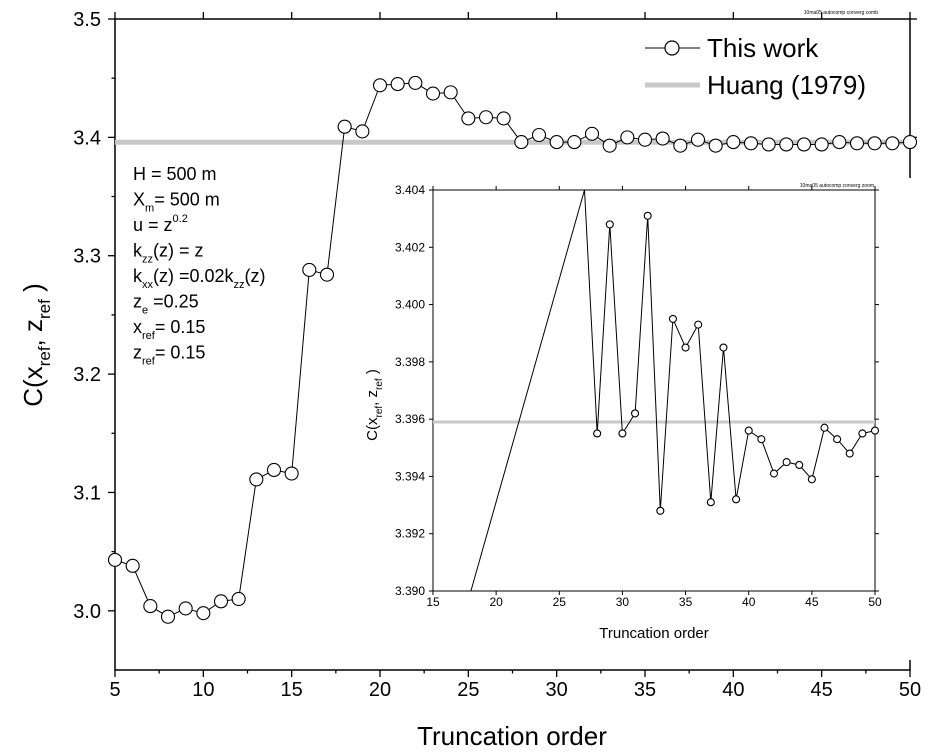 The width and height of the screenshot is (930, 753). Describe the element at coordinates (733, 690) in the screenshot. I see `main-x-tick-label: 40` at that location.